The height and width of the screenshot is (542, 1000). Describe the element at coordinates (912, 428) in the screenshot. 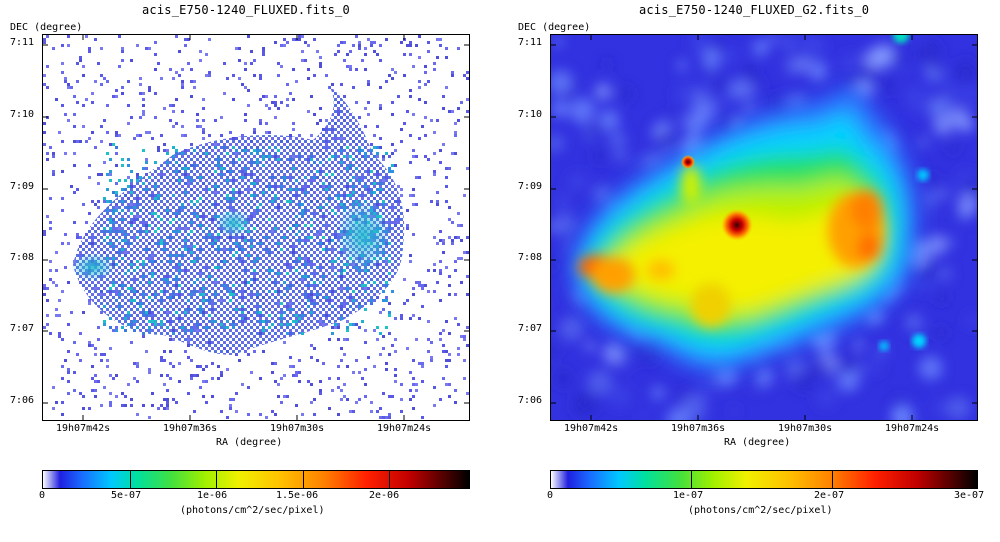

I see `right-ra-tick-24s: 19h07m24s` at that location.